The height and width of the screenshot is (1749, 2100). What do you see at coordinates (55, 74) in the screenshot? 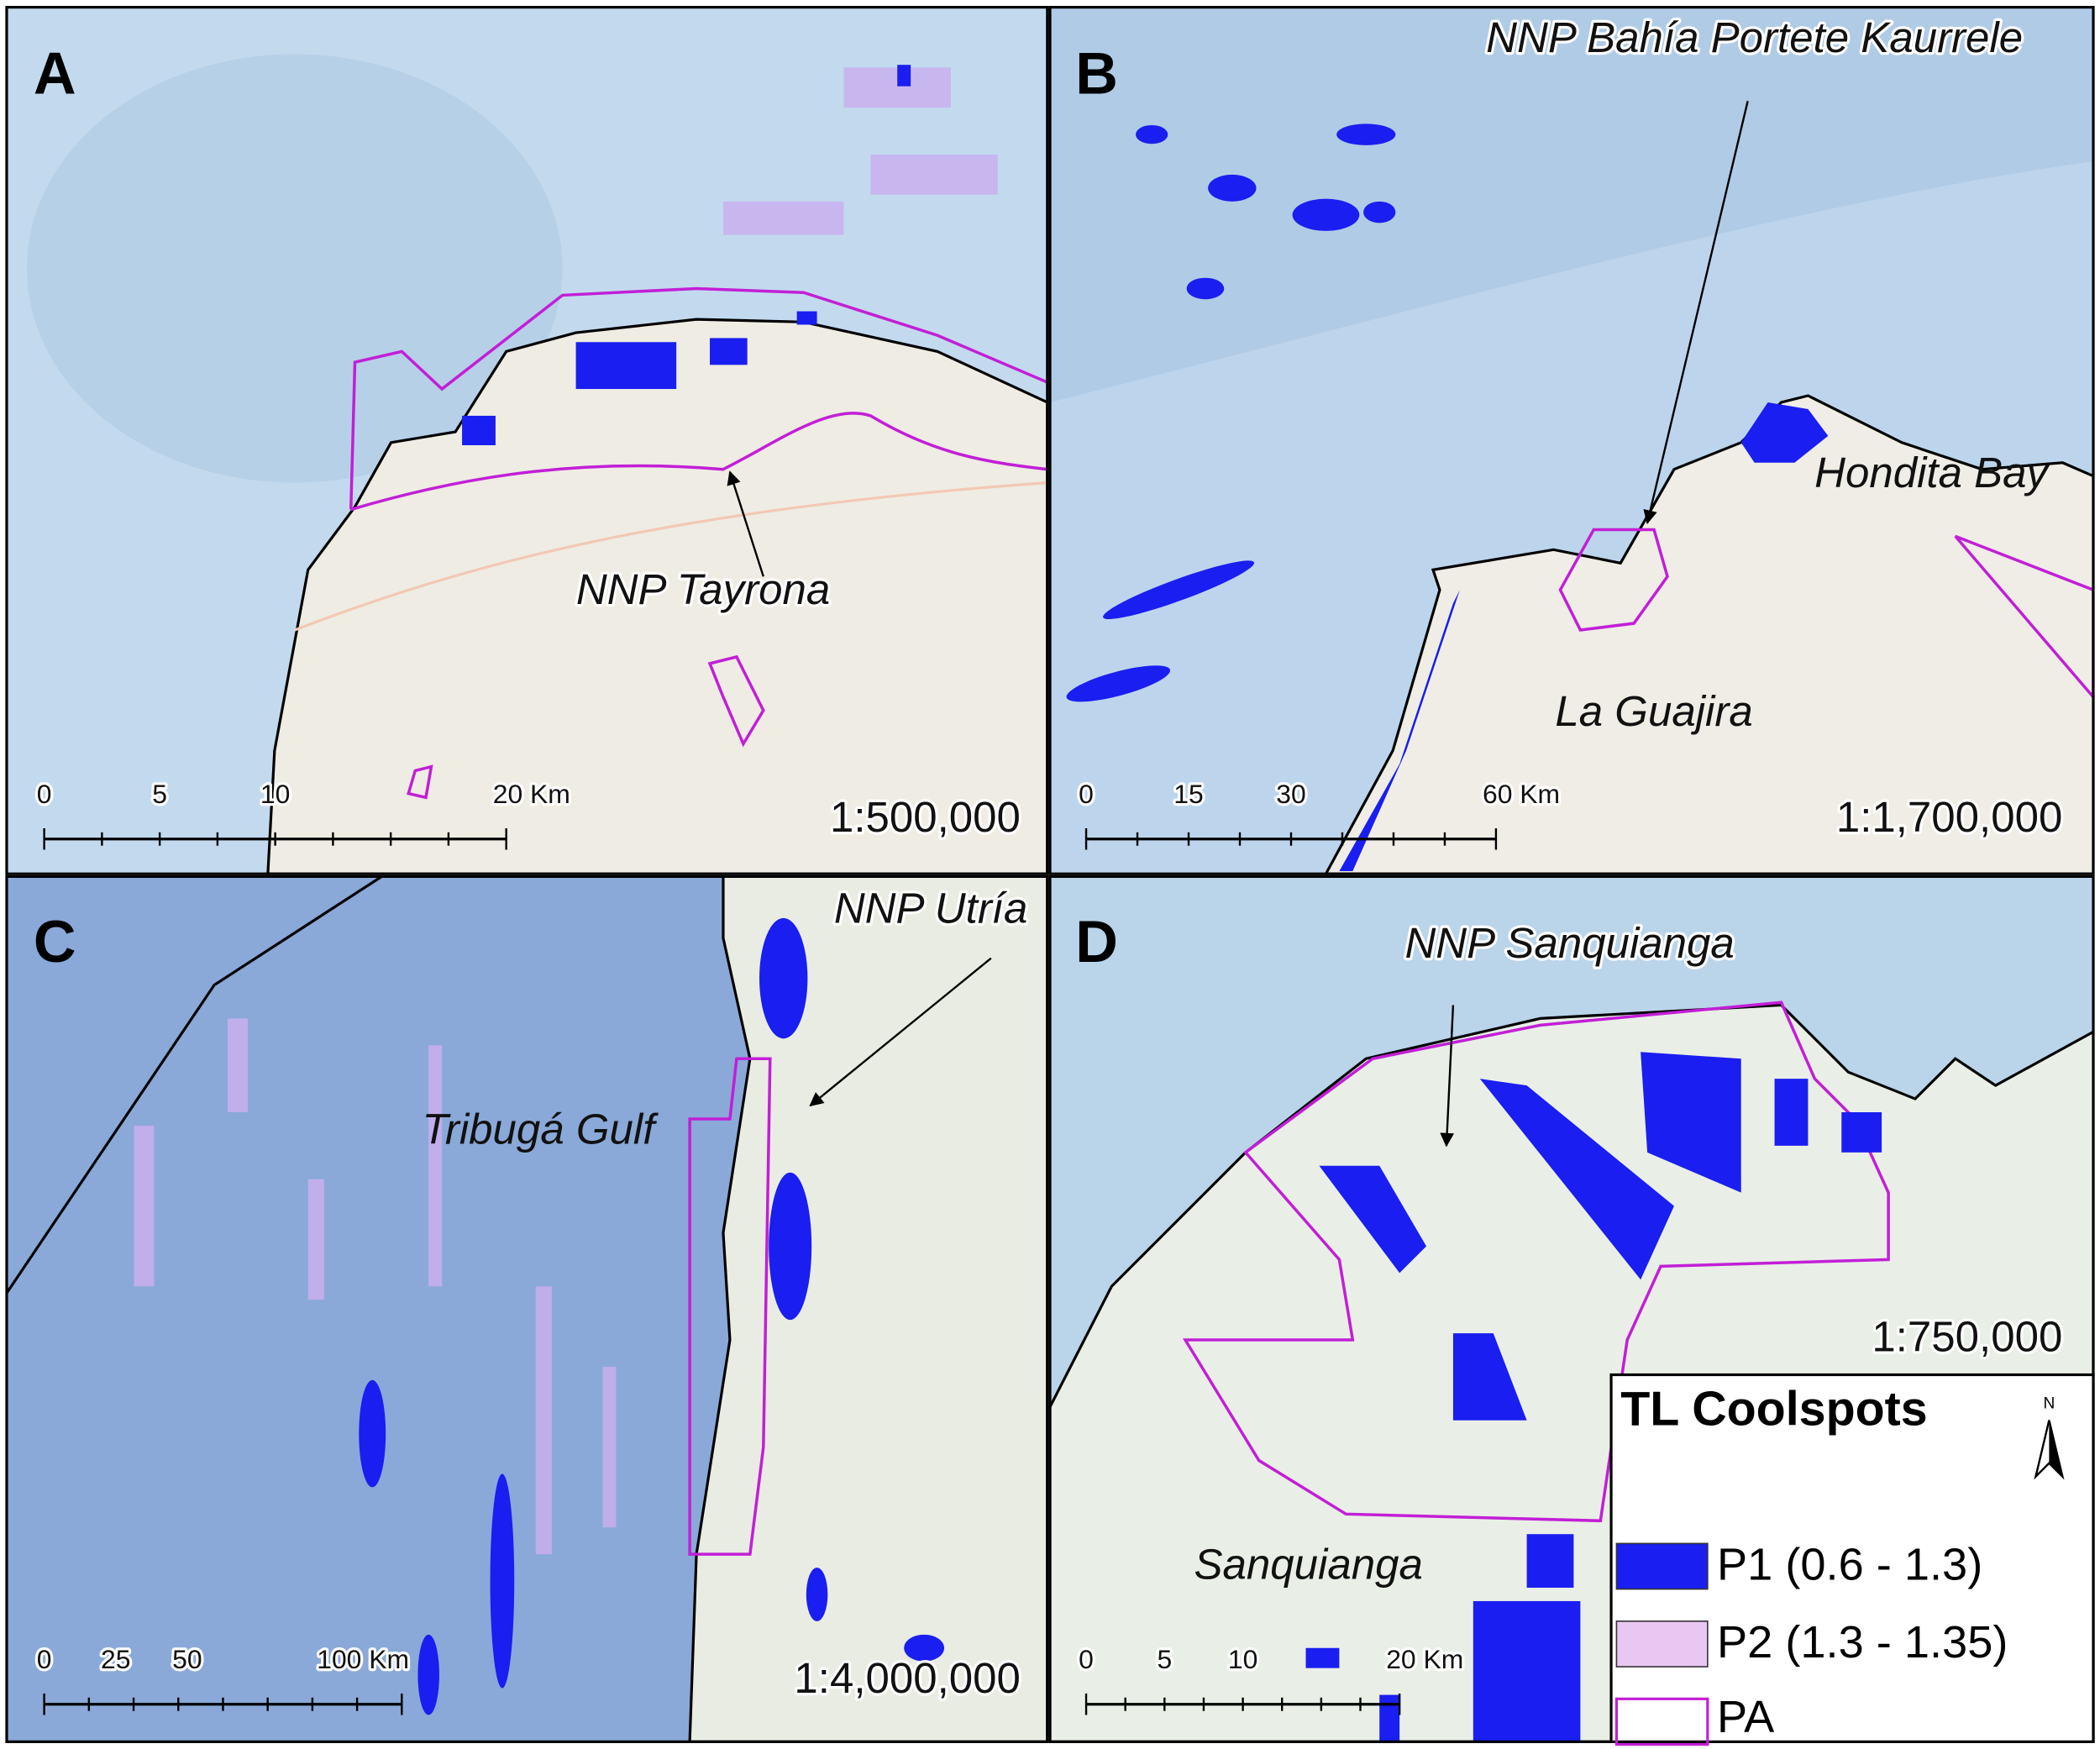
I see `panel-letter: A` at bounding box center [55, 74].